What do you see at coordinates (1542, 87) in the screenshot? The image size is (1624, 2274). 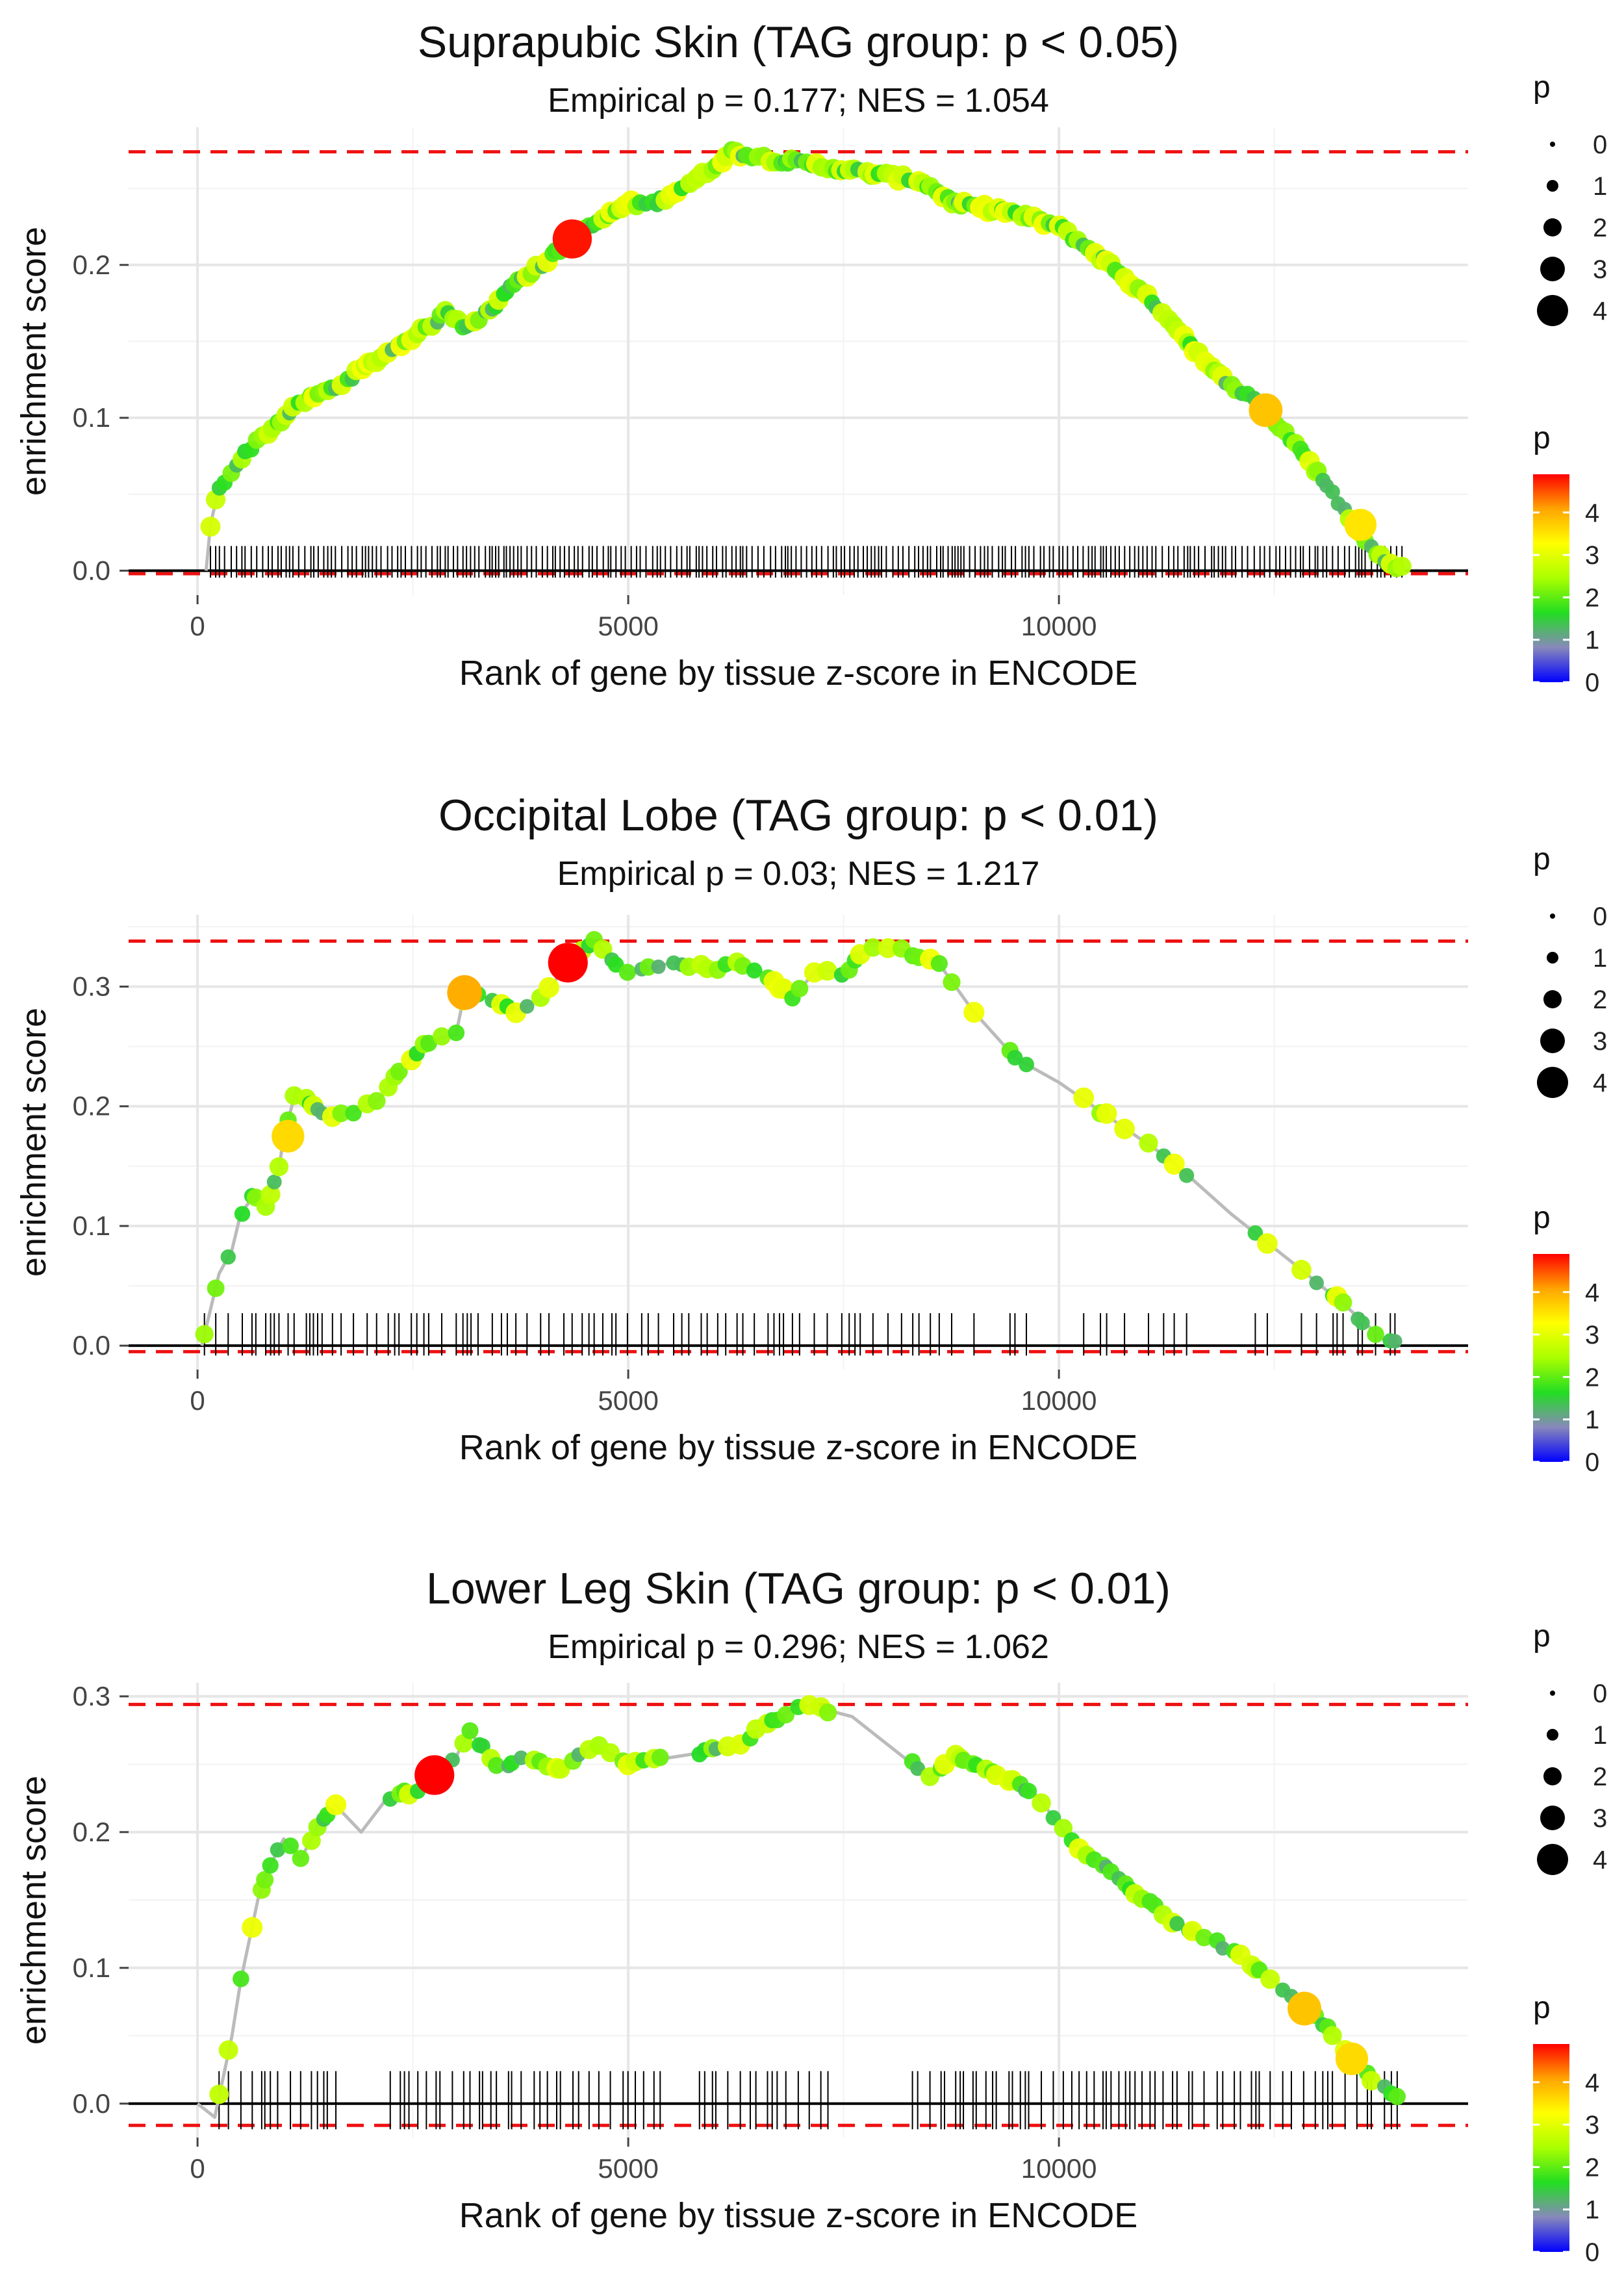 I see `size-legend-title: p` at bounding box center [1542, 87].